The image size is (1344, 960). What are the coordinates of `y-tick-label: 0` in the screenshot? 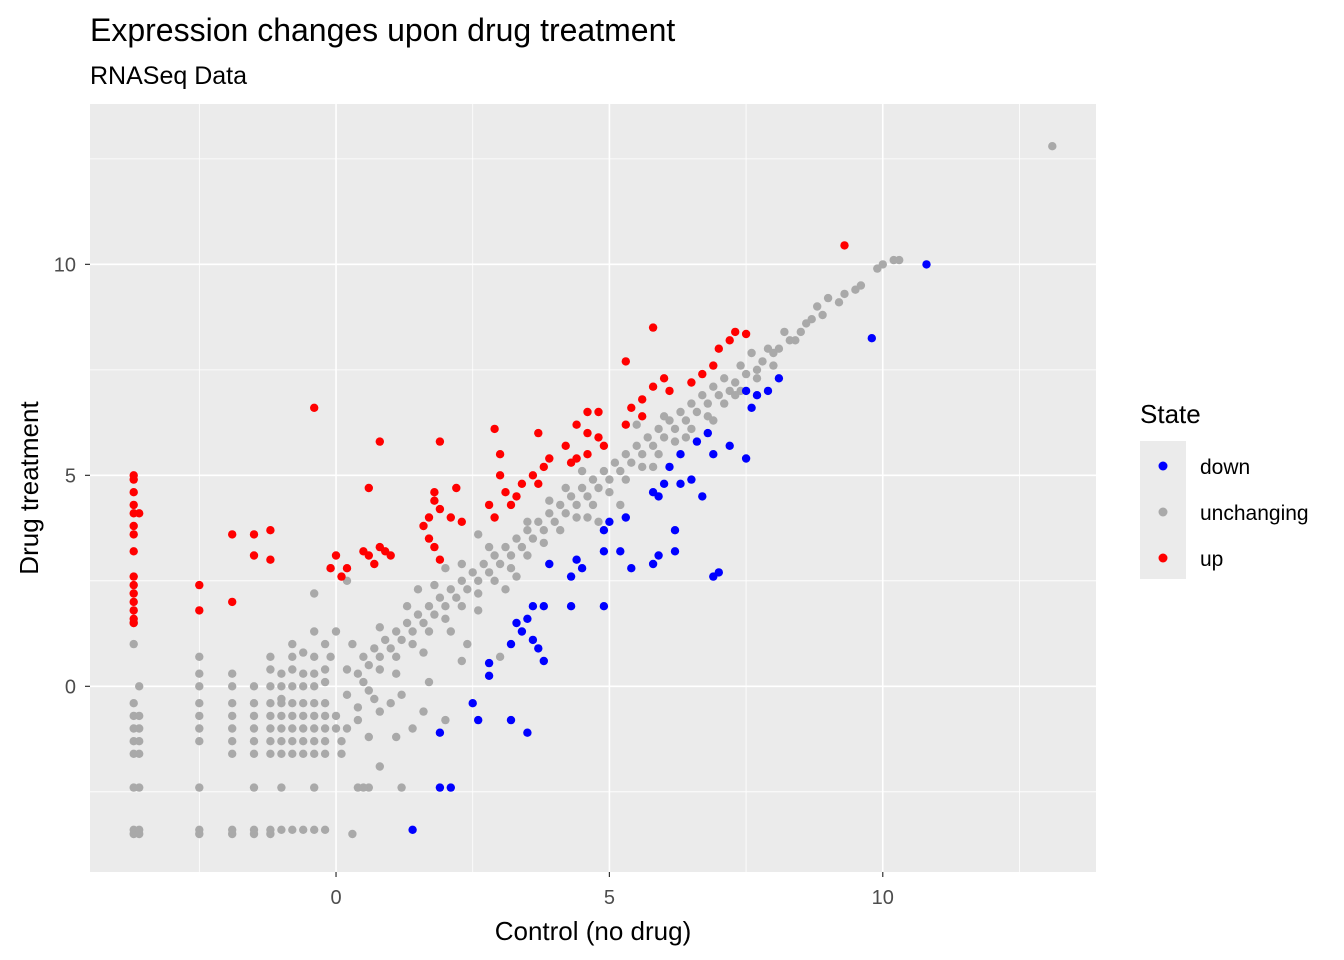 It's located at (70, 687).